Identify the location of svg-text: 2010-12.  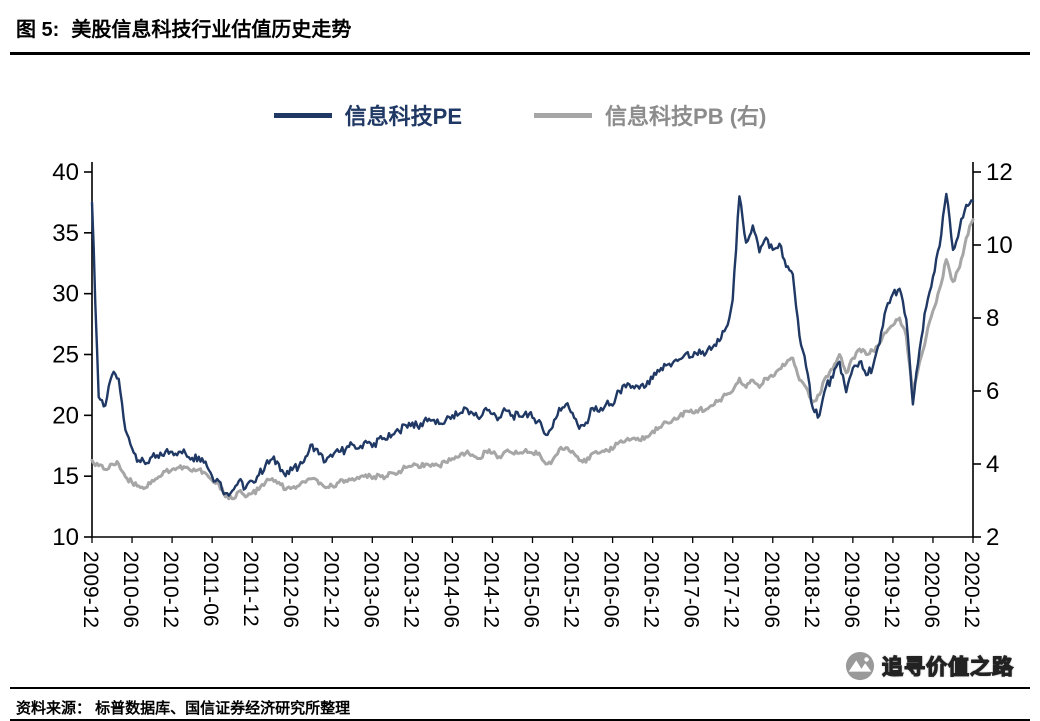
(170, 589).